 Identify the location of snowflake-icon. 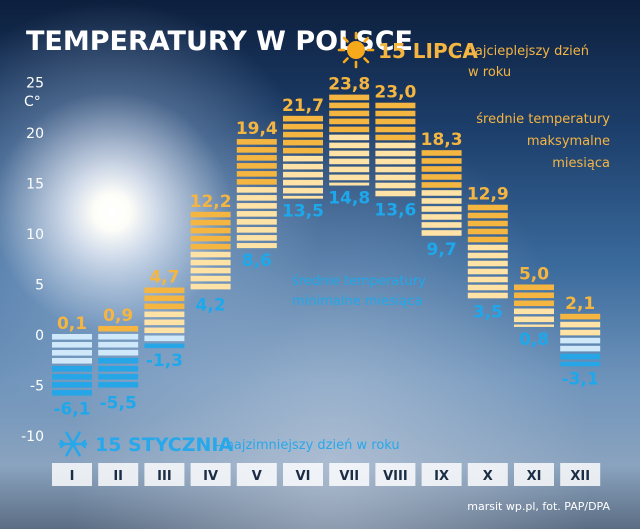
(73, 444).